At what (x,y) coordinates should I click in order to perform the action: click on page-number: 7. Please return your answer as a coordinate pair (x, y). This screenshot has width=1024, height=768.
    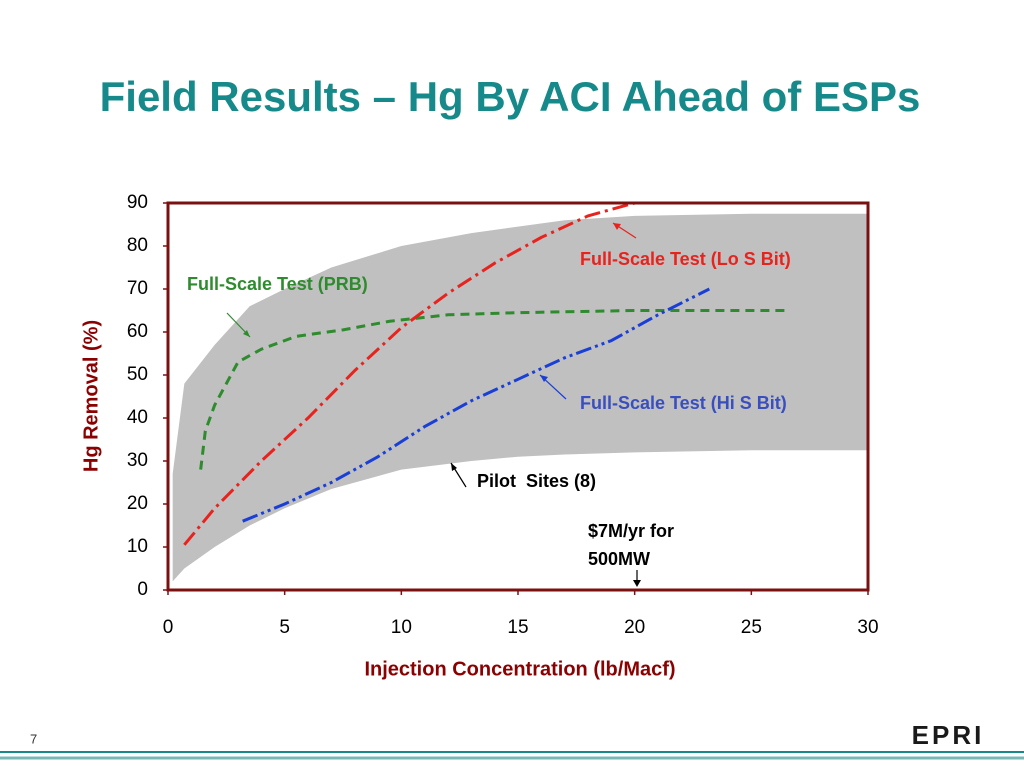
    Looking at the image, I should click on (33, 738).